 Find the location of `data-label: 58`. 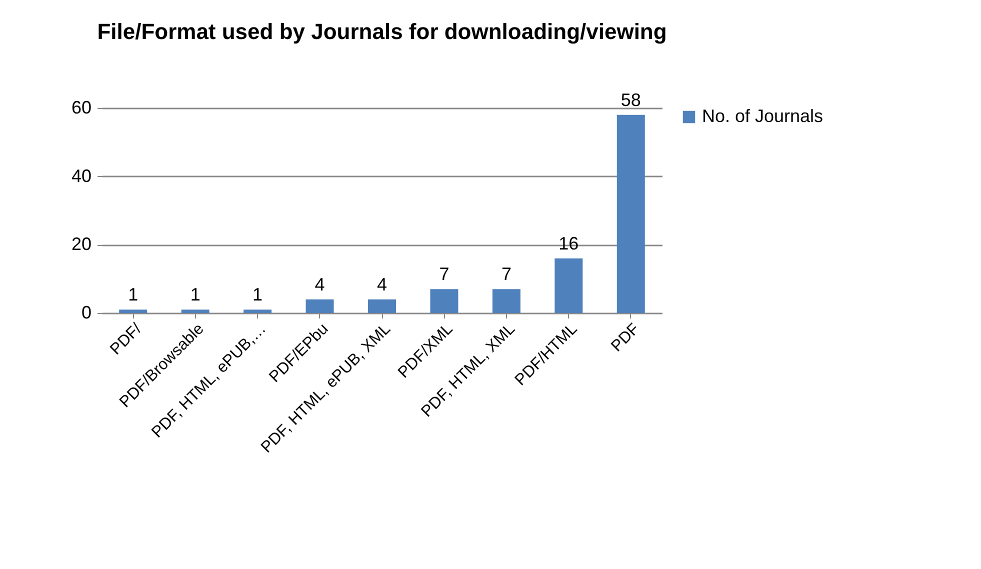

data-label: 58 is located at coordinates (630, 100).